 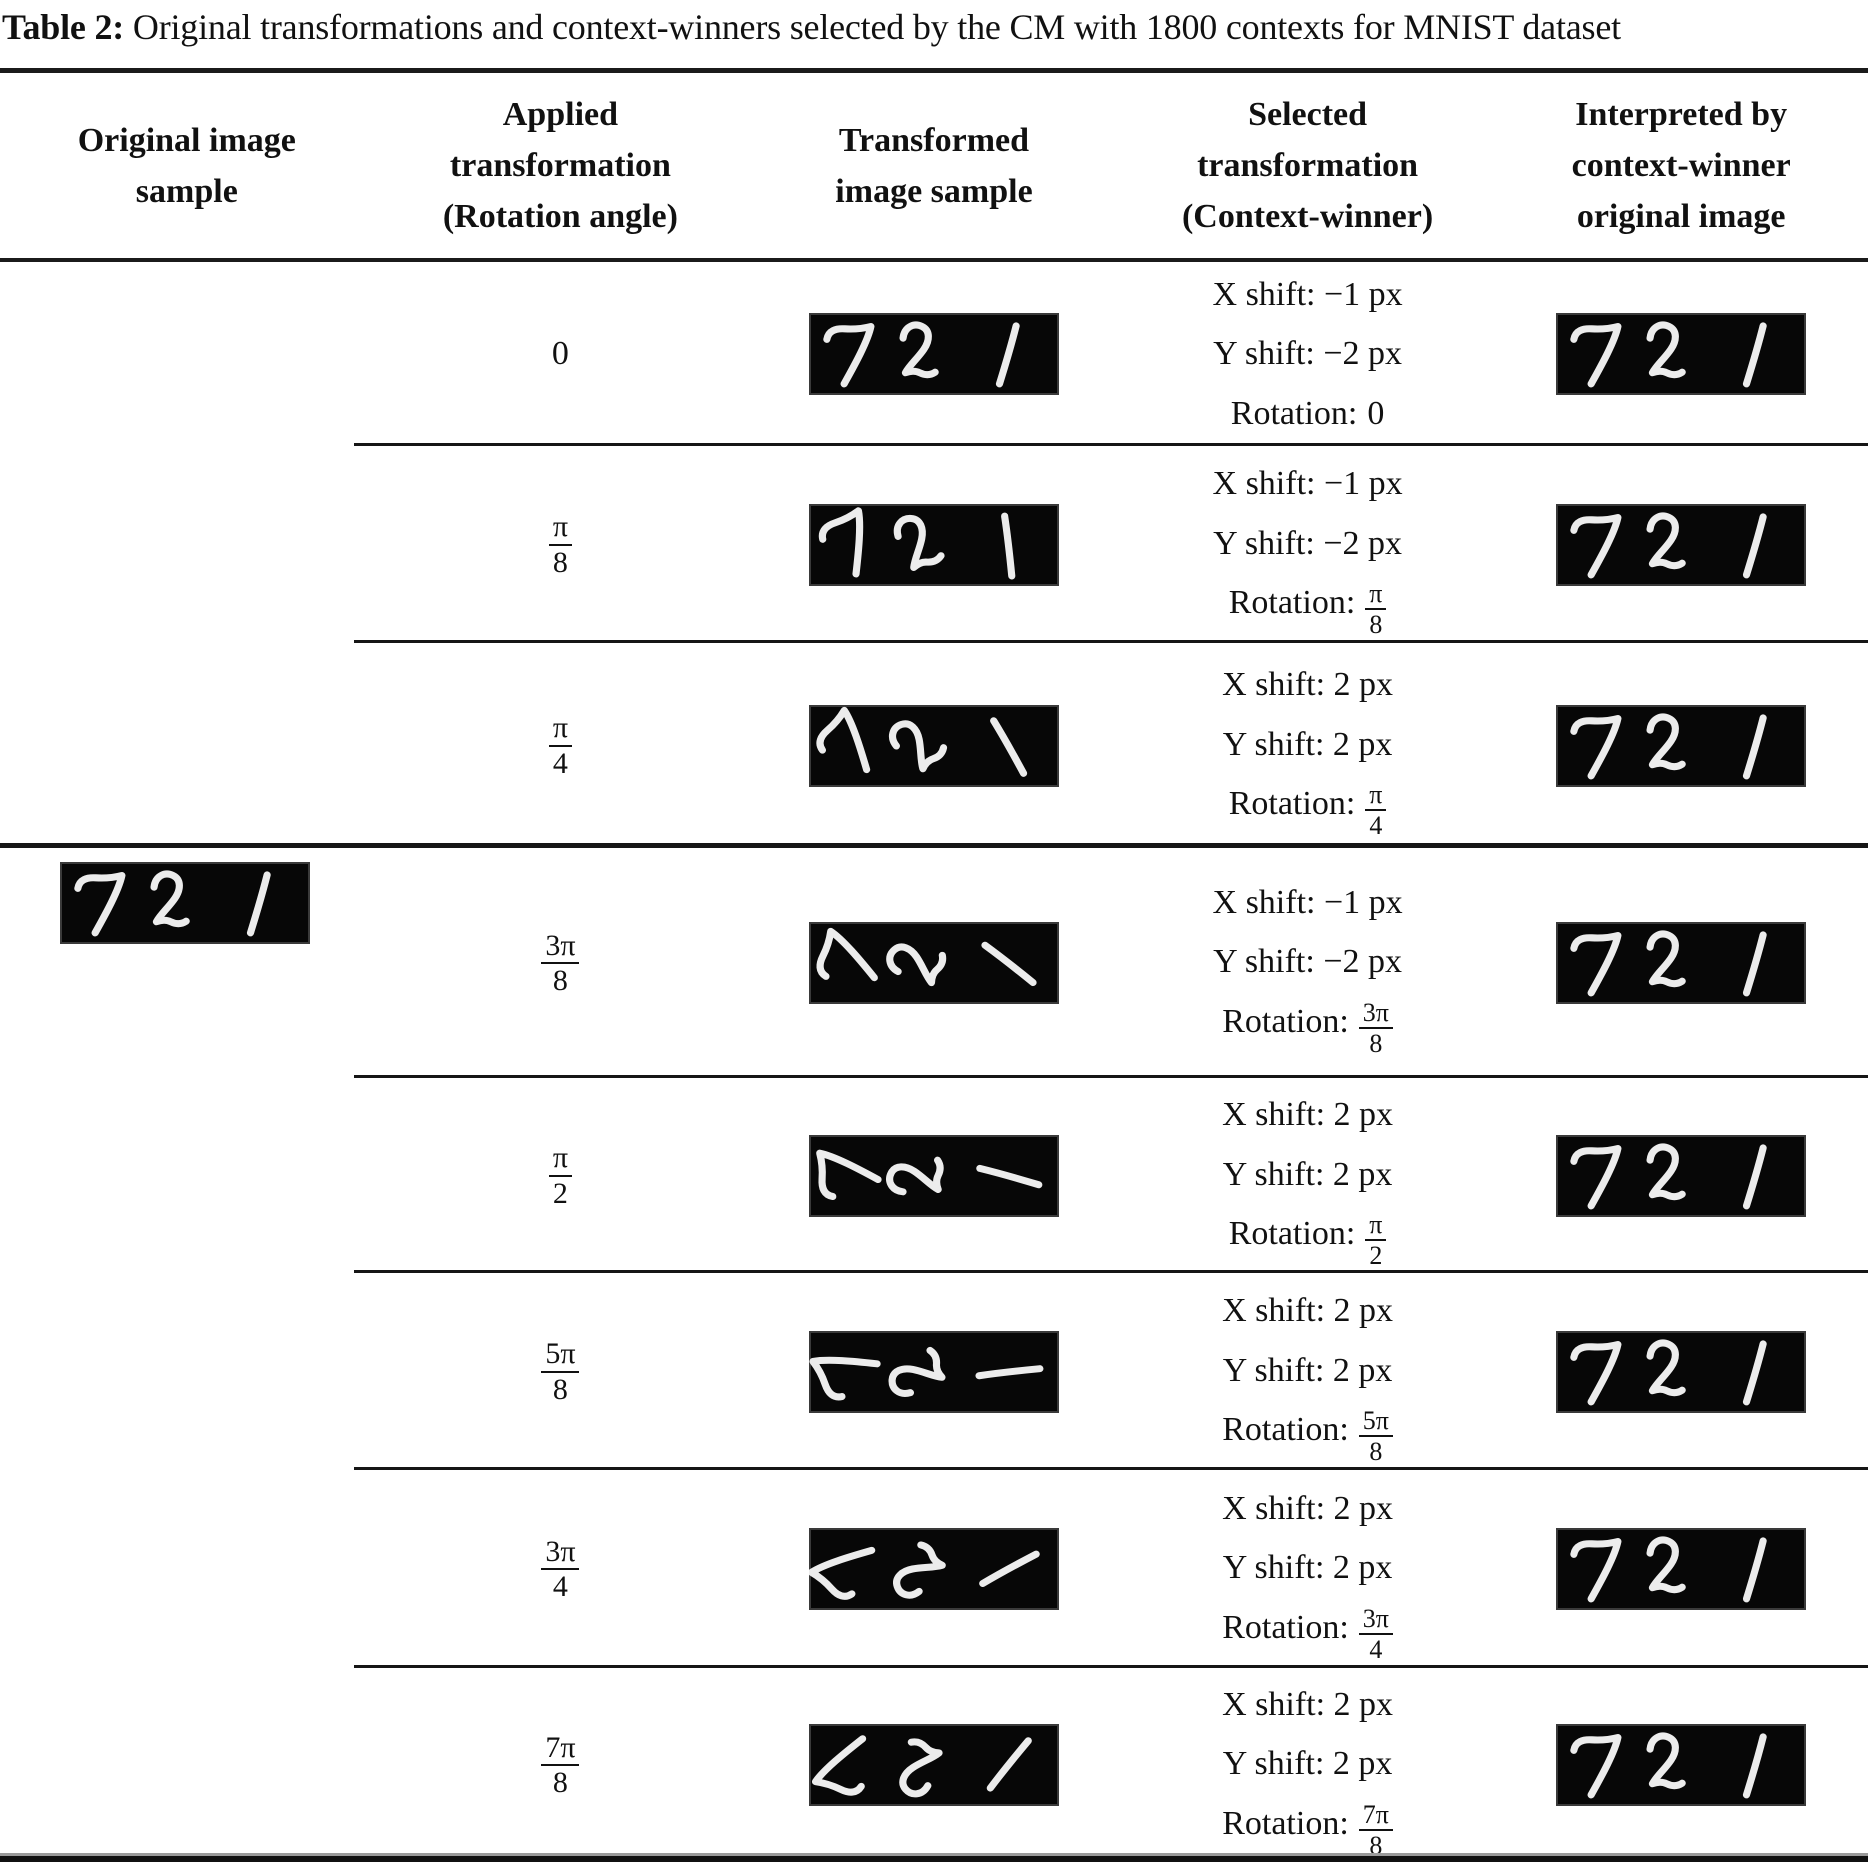 I want to click on selected-transformation-cell: X shift: −1 px Y shift: −2 px Rotation: 0, so click(x=1308, y=354).